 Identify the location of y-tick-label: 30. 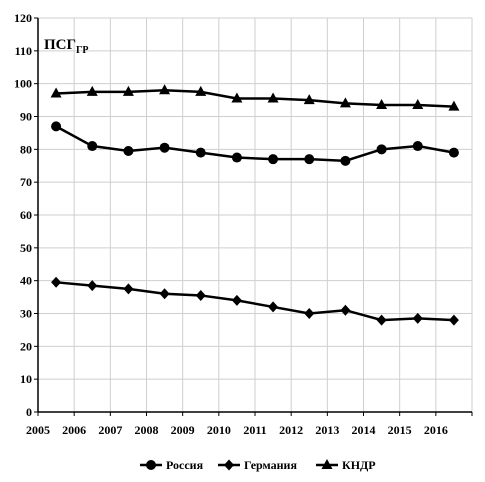
(26, 314).